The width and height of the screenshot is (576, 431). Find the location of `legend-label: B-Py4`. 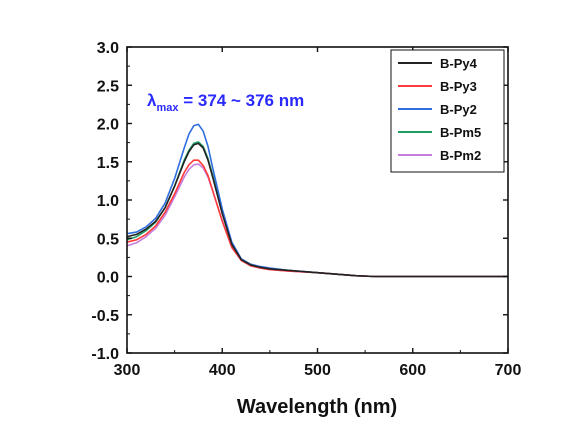

legend-label: B-Py4 is located at coordinates (459, 63).